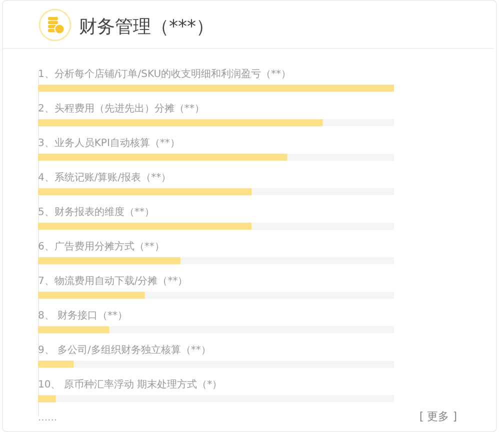 The width and height of the screenshot is (499, 432). Describe the element at coordinates (165, 74) in the screenshot. I see `y-tick-label: 1、分析每个店铺/订单/SKU的收支明细和利润盈亏（**）` at that location.